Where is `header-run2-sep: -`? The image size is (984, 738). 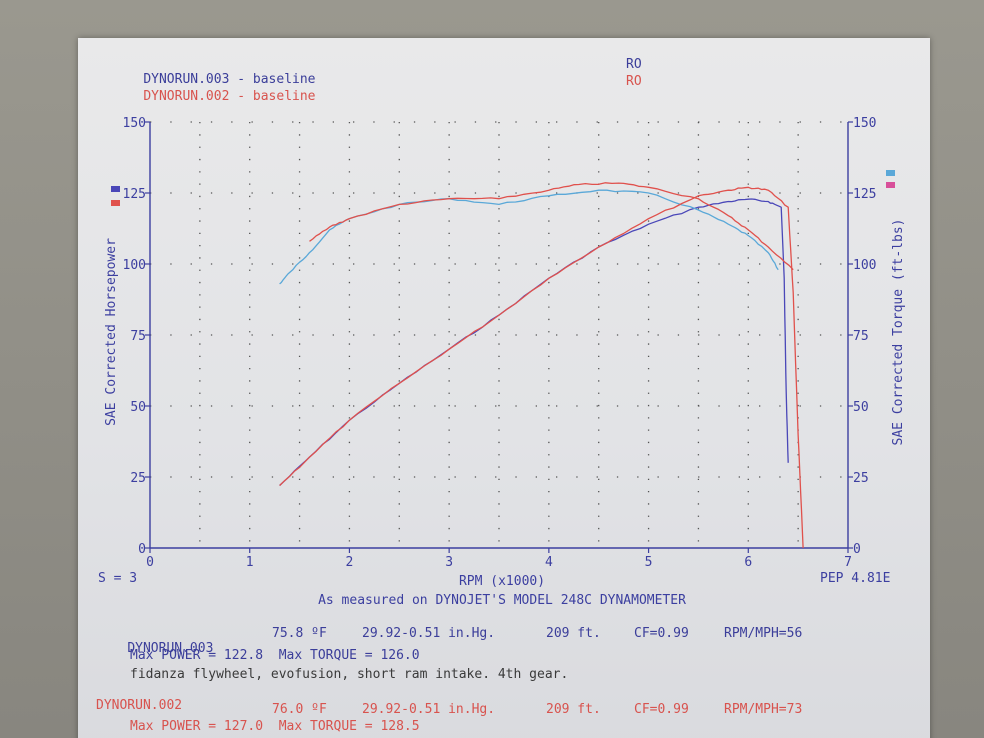 header-run2-sep: - is located at coordinates (241, 96).